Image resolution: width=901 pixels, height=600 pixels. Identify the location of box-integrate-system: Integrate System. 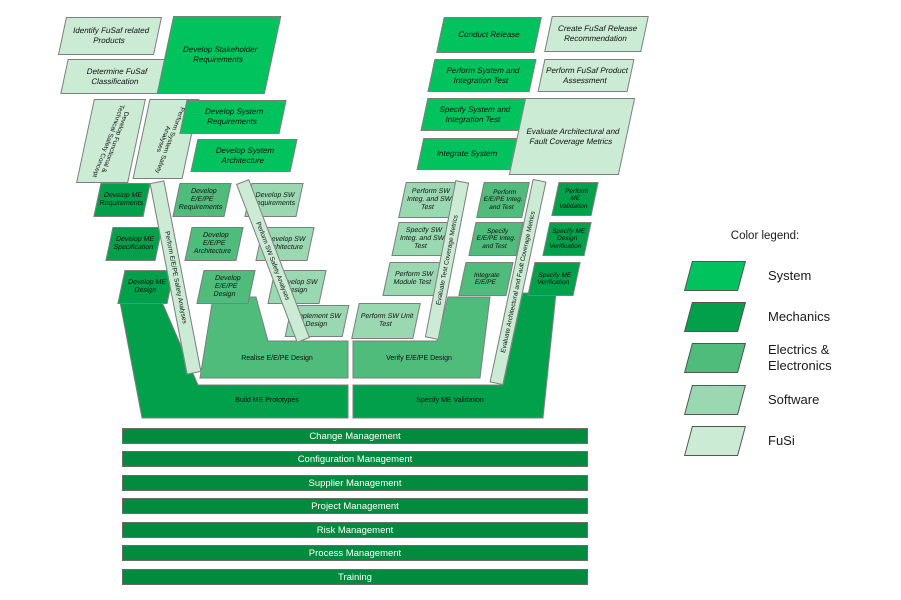
(467, 154).